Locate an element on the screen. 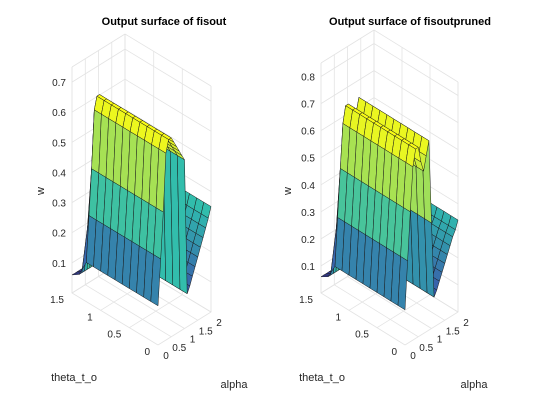 The width and height of the screenshot is (560, 420). plot-title: Output surface of fisout is located at coordinates (164, 22).